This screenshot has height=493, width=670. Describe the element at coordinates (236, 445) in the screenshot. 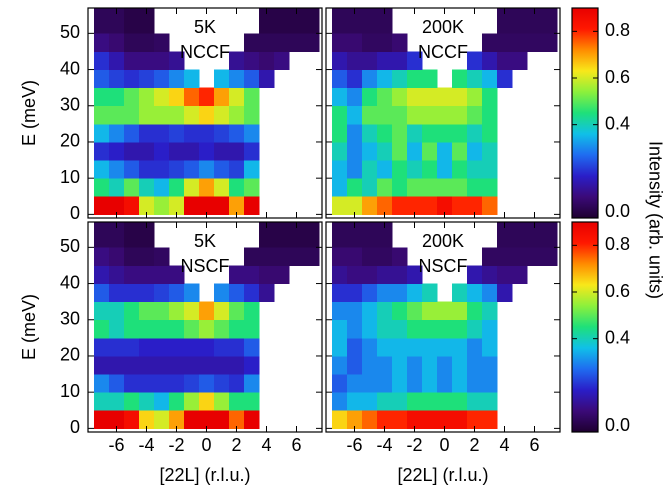

I see `x-tick-label: 2` at that location.